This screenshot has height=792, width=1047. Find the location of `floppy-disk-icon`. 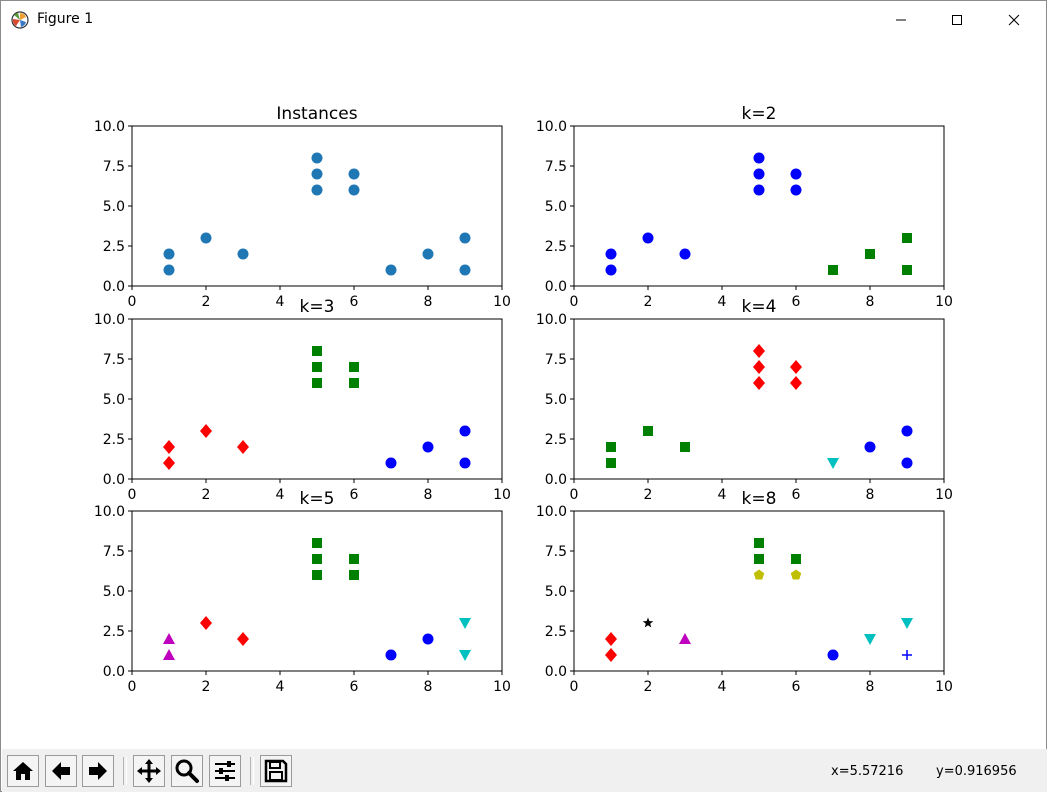

floppy-disk-icon is located at coordinates (276, 771).